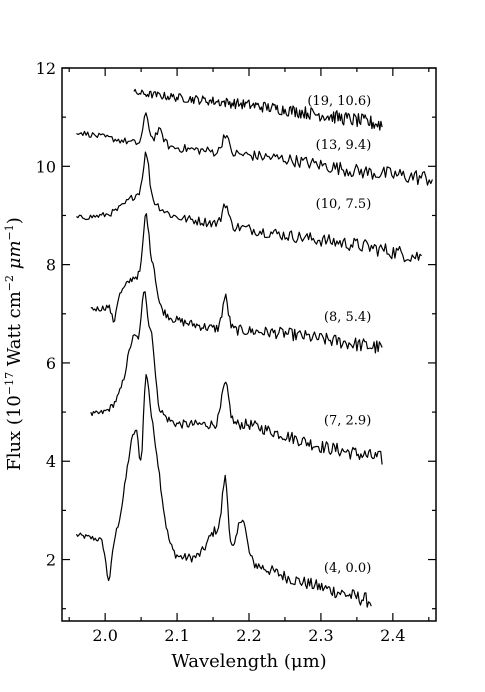 The height and width of the screenshot is (692, 485). What do you see at coordinates (176, 635) in the screenshot?
I see `x-tick-label: 2.1` at bounding box center [176, 635].